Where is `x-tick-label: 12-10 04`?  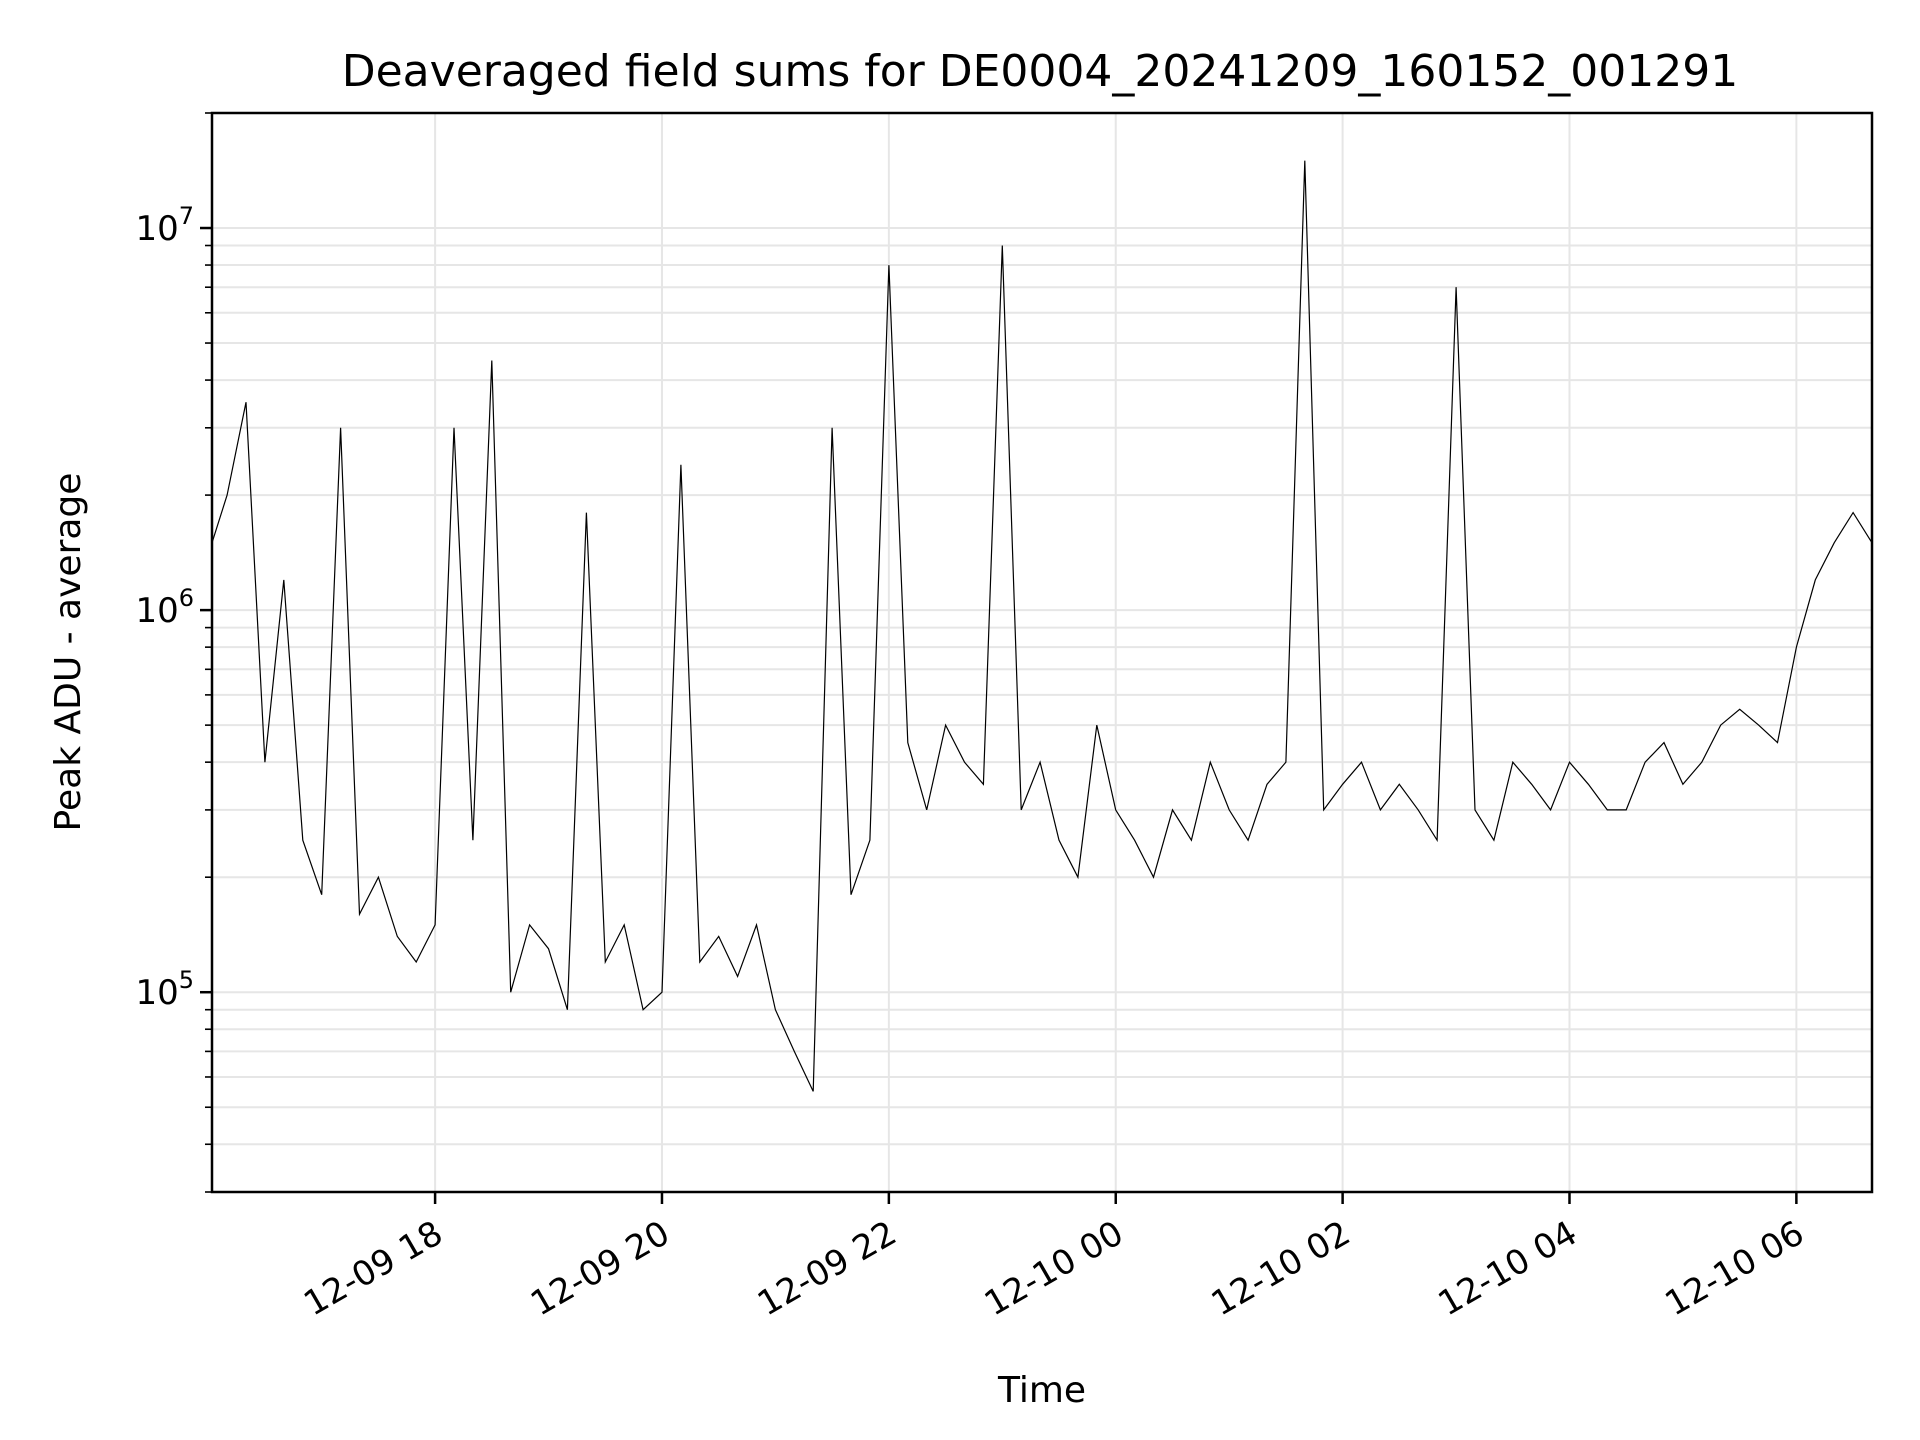
x-tick-label: 12-10 04 is located at coordinates (1508, 1268).